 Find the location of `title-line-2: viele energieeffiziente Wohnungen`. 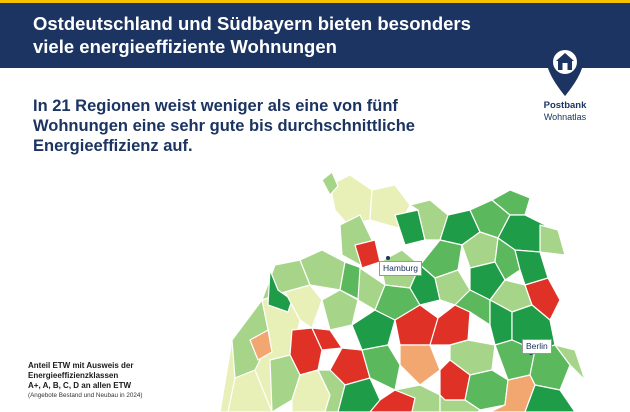

title-line-2: viele energieeffiziente Wohnungen is located at coordinates (185, 46).